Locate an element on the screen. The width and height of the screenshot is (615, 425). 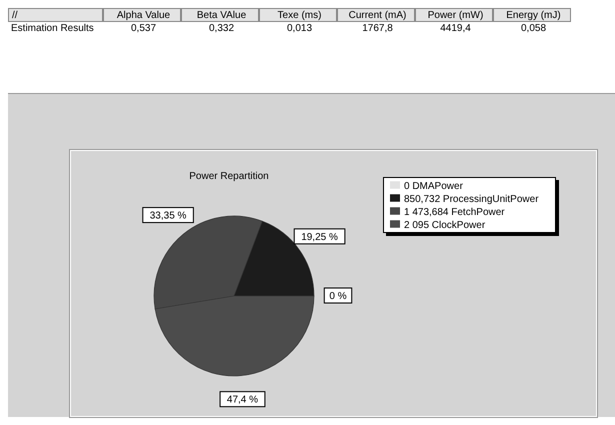
chart-title: Power Repartition is located at coordinates (229, 176).